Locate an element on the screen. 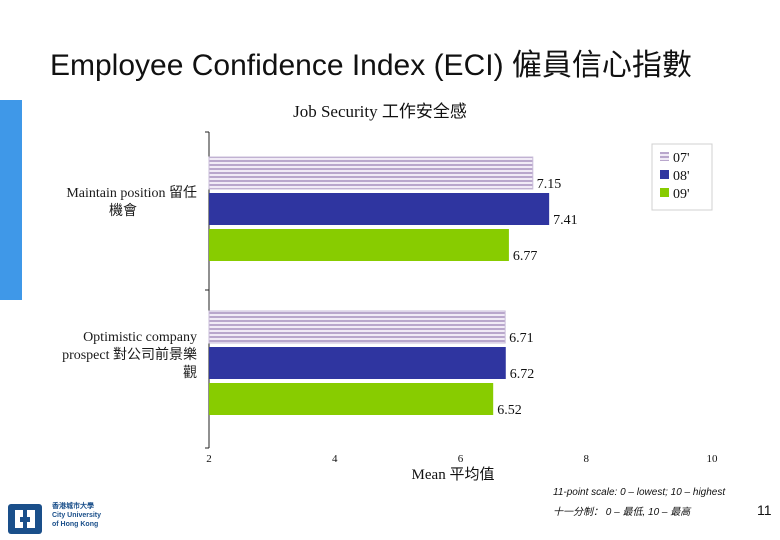 The width and height of the screenshot is (780, 540). university-logo: 香港城市大學 City University of Hong Kong is located at coordinates (61, 519).